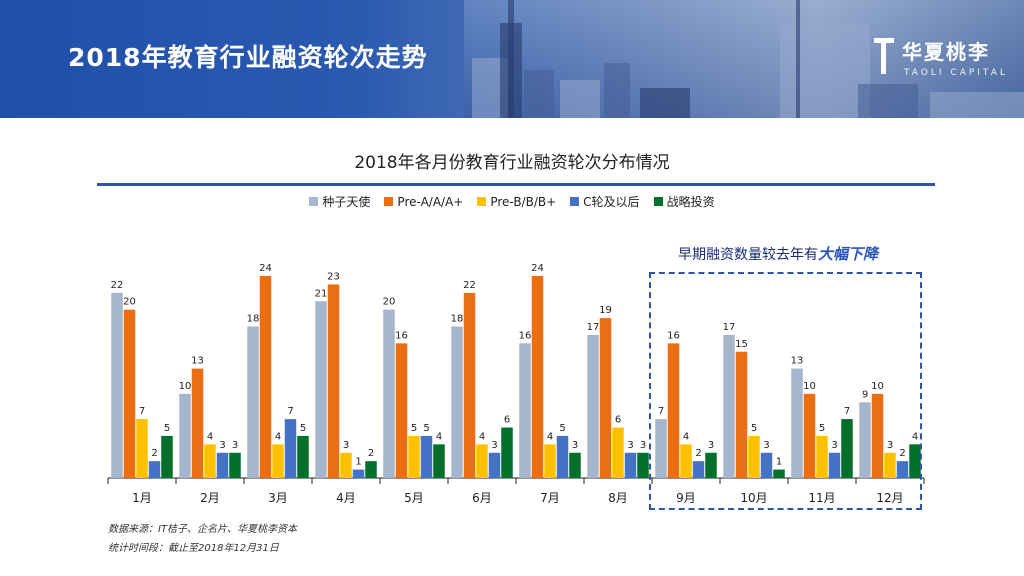  Describe the element at coordinates (430, 201) in the screenshot. I see `legend-label: Pre-A/A/A+` at that location.